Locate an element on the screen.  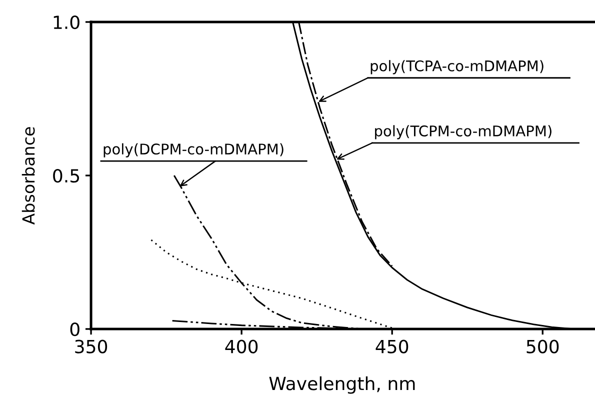
x-tick-label: 500 is located at coordinates (542, 347).